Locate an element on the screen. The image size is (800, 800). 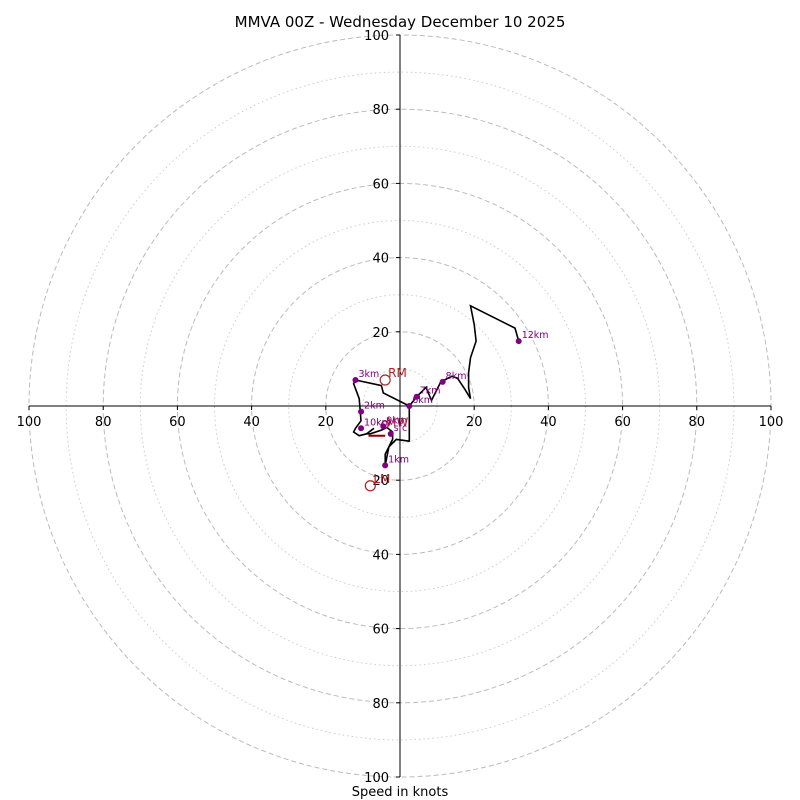
height-label: 8km is located at coordinates (456, 376).